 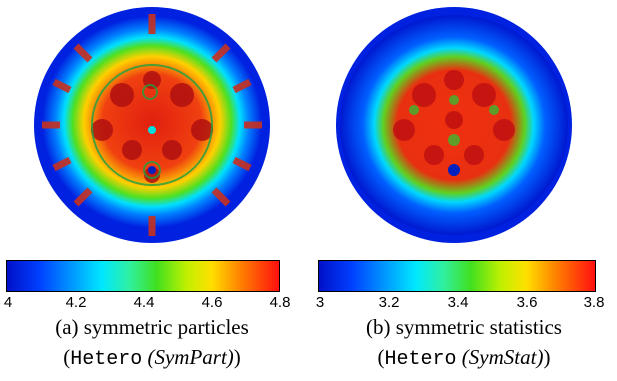 What do you see at coordinates (389, 302) in the screenshot?
I see `colorbar-tick: 3.2` at bounding box center [389, 302].